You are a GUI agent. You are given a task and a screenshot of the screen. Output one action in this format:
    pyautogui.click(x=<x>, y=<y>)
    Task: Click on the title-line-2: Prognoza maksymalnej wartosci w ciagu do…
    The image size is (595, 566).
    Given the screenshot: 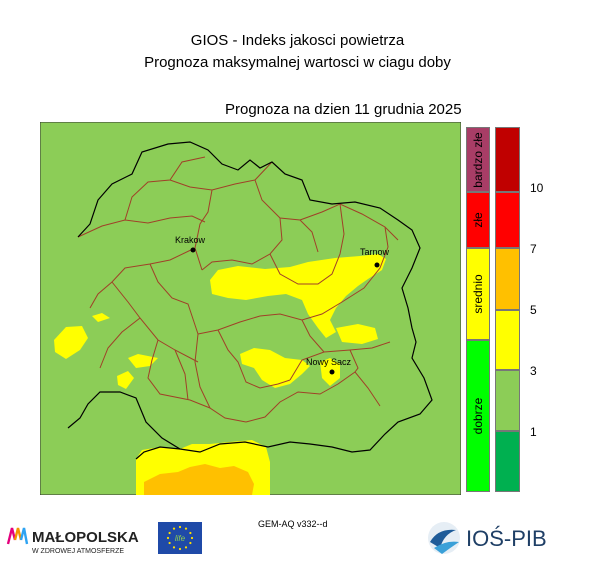 What is the action you would take?
    pyautogui.click(x=297, y=62)
    